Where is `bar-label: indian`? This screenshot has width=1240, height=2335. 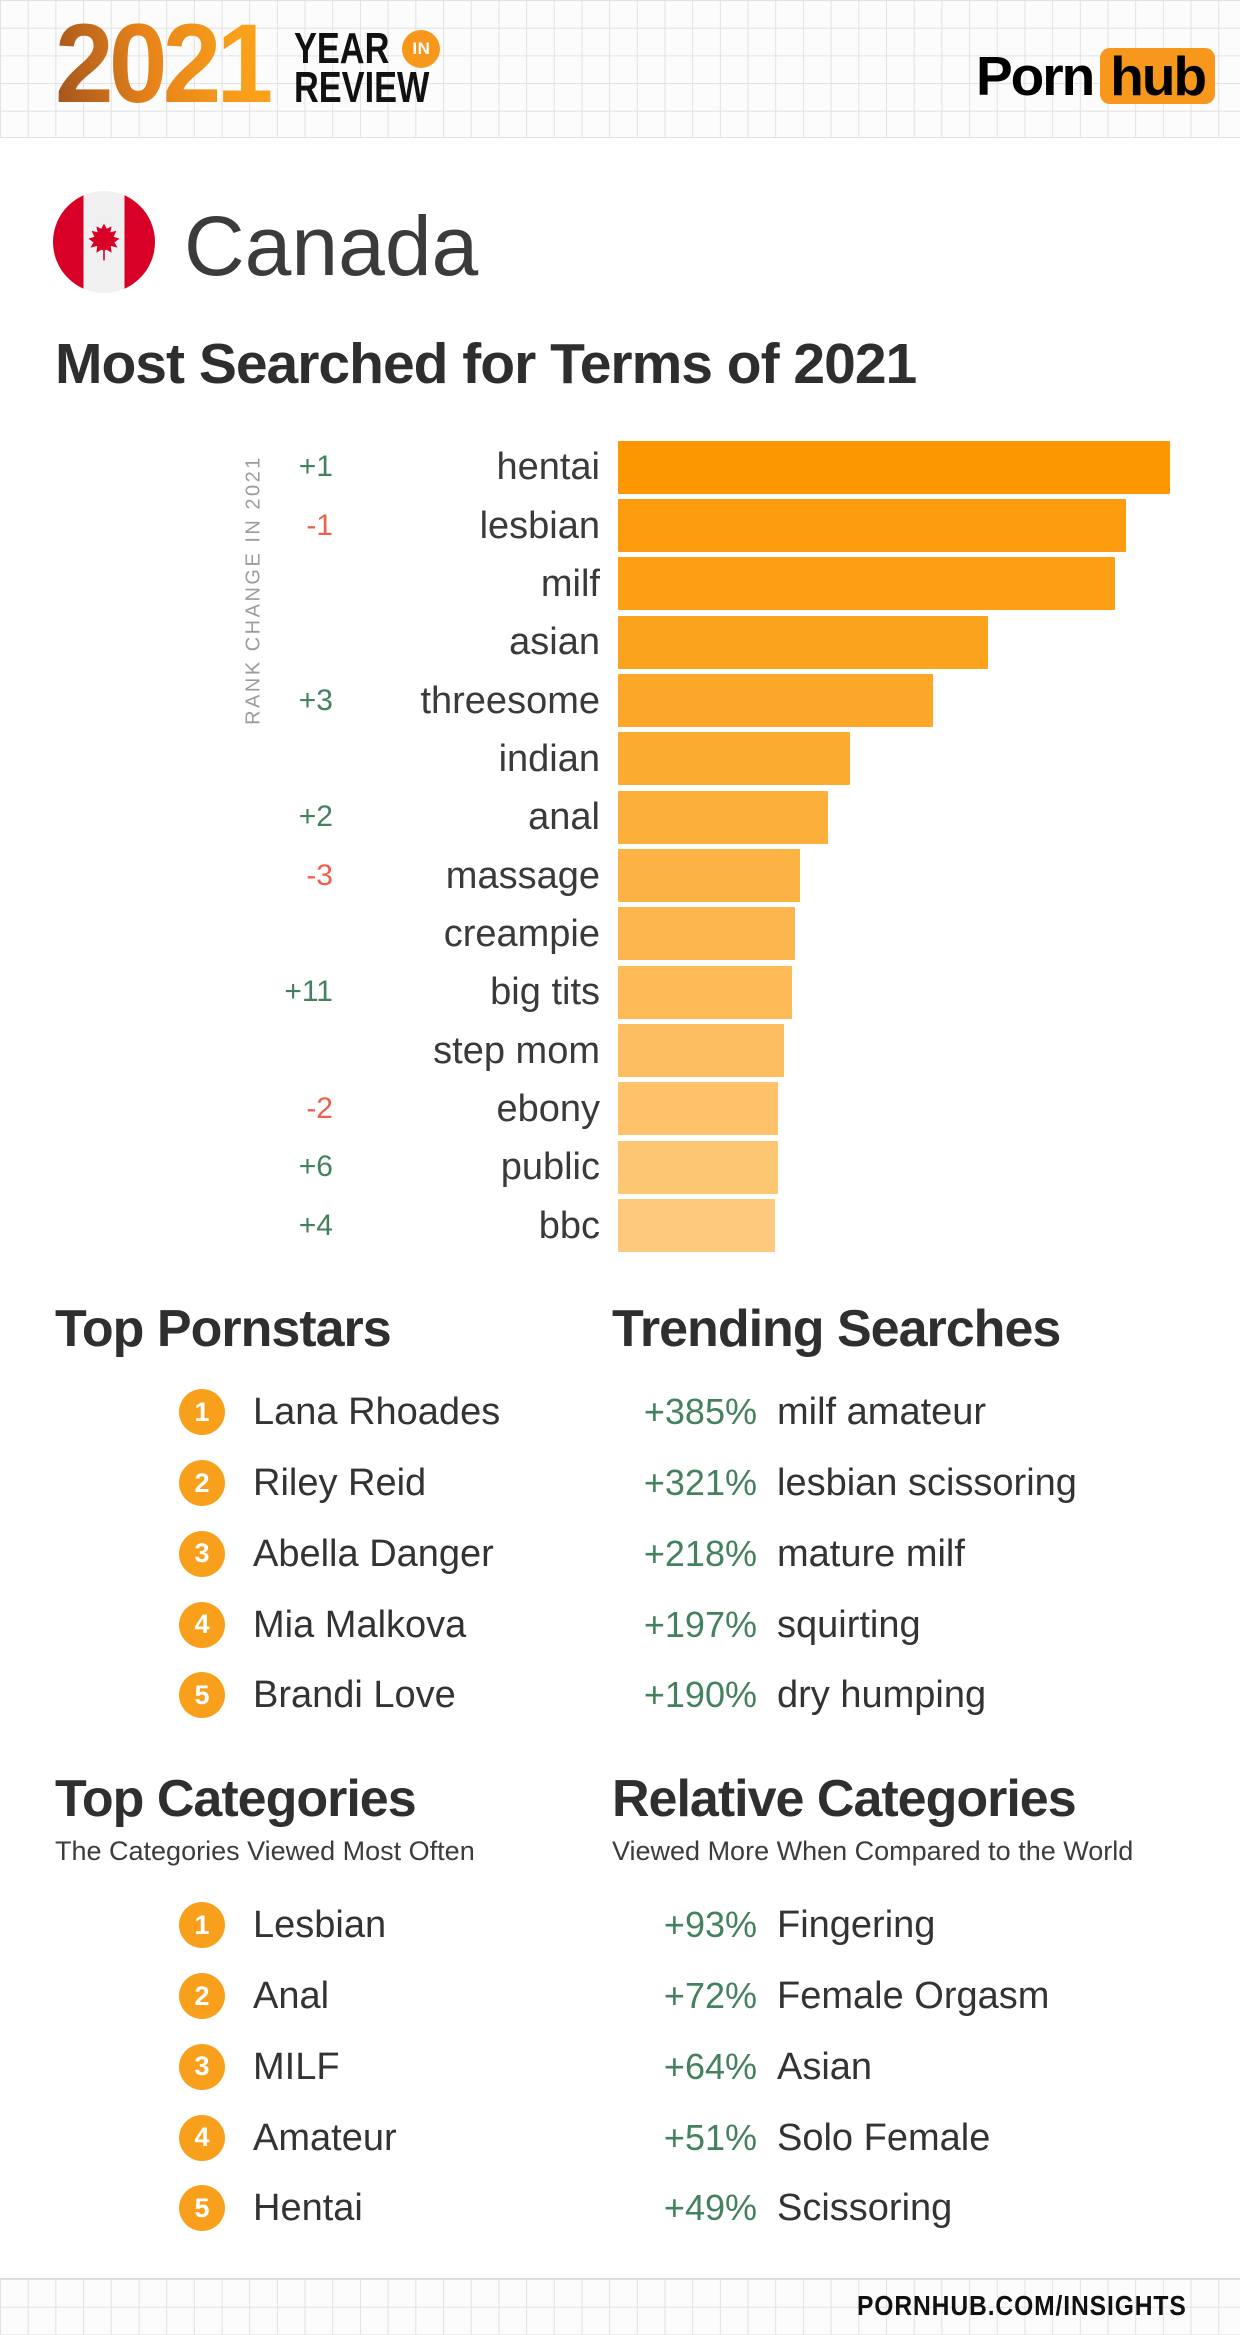
bar-label: indian is located at coordinates (549, 758).